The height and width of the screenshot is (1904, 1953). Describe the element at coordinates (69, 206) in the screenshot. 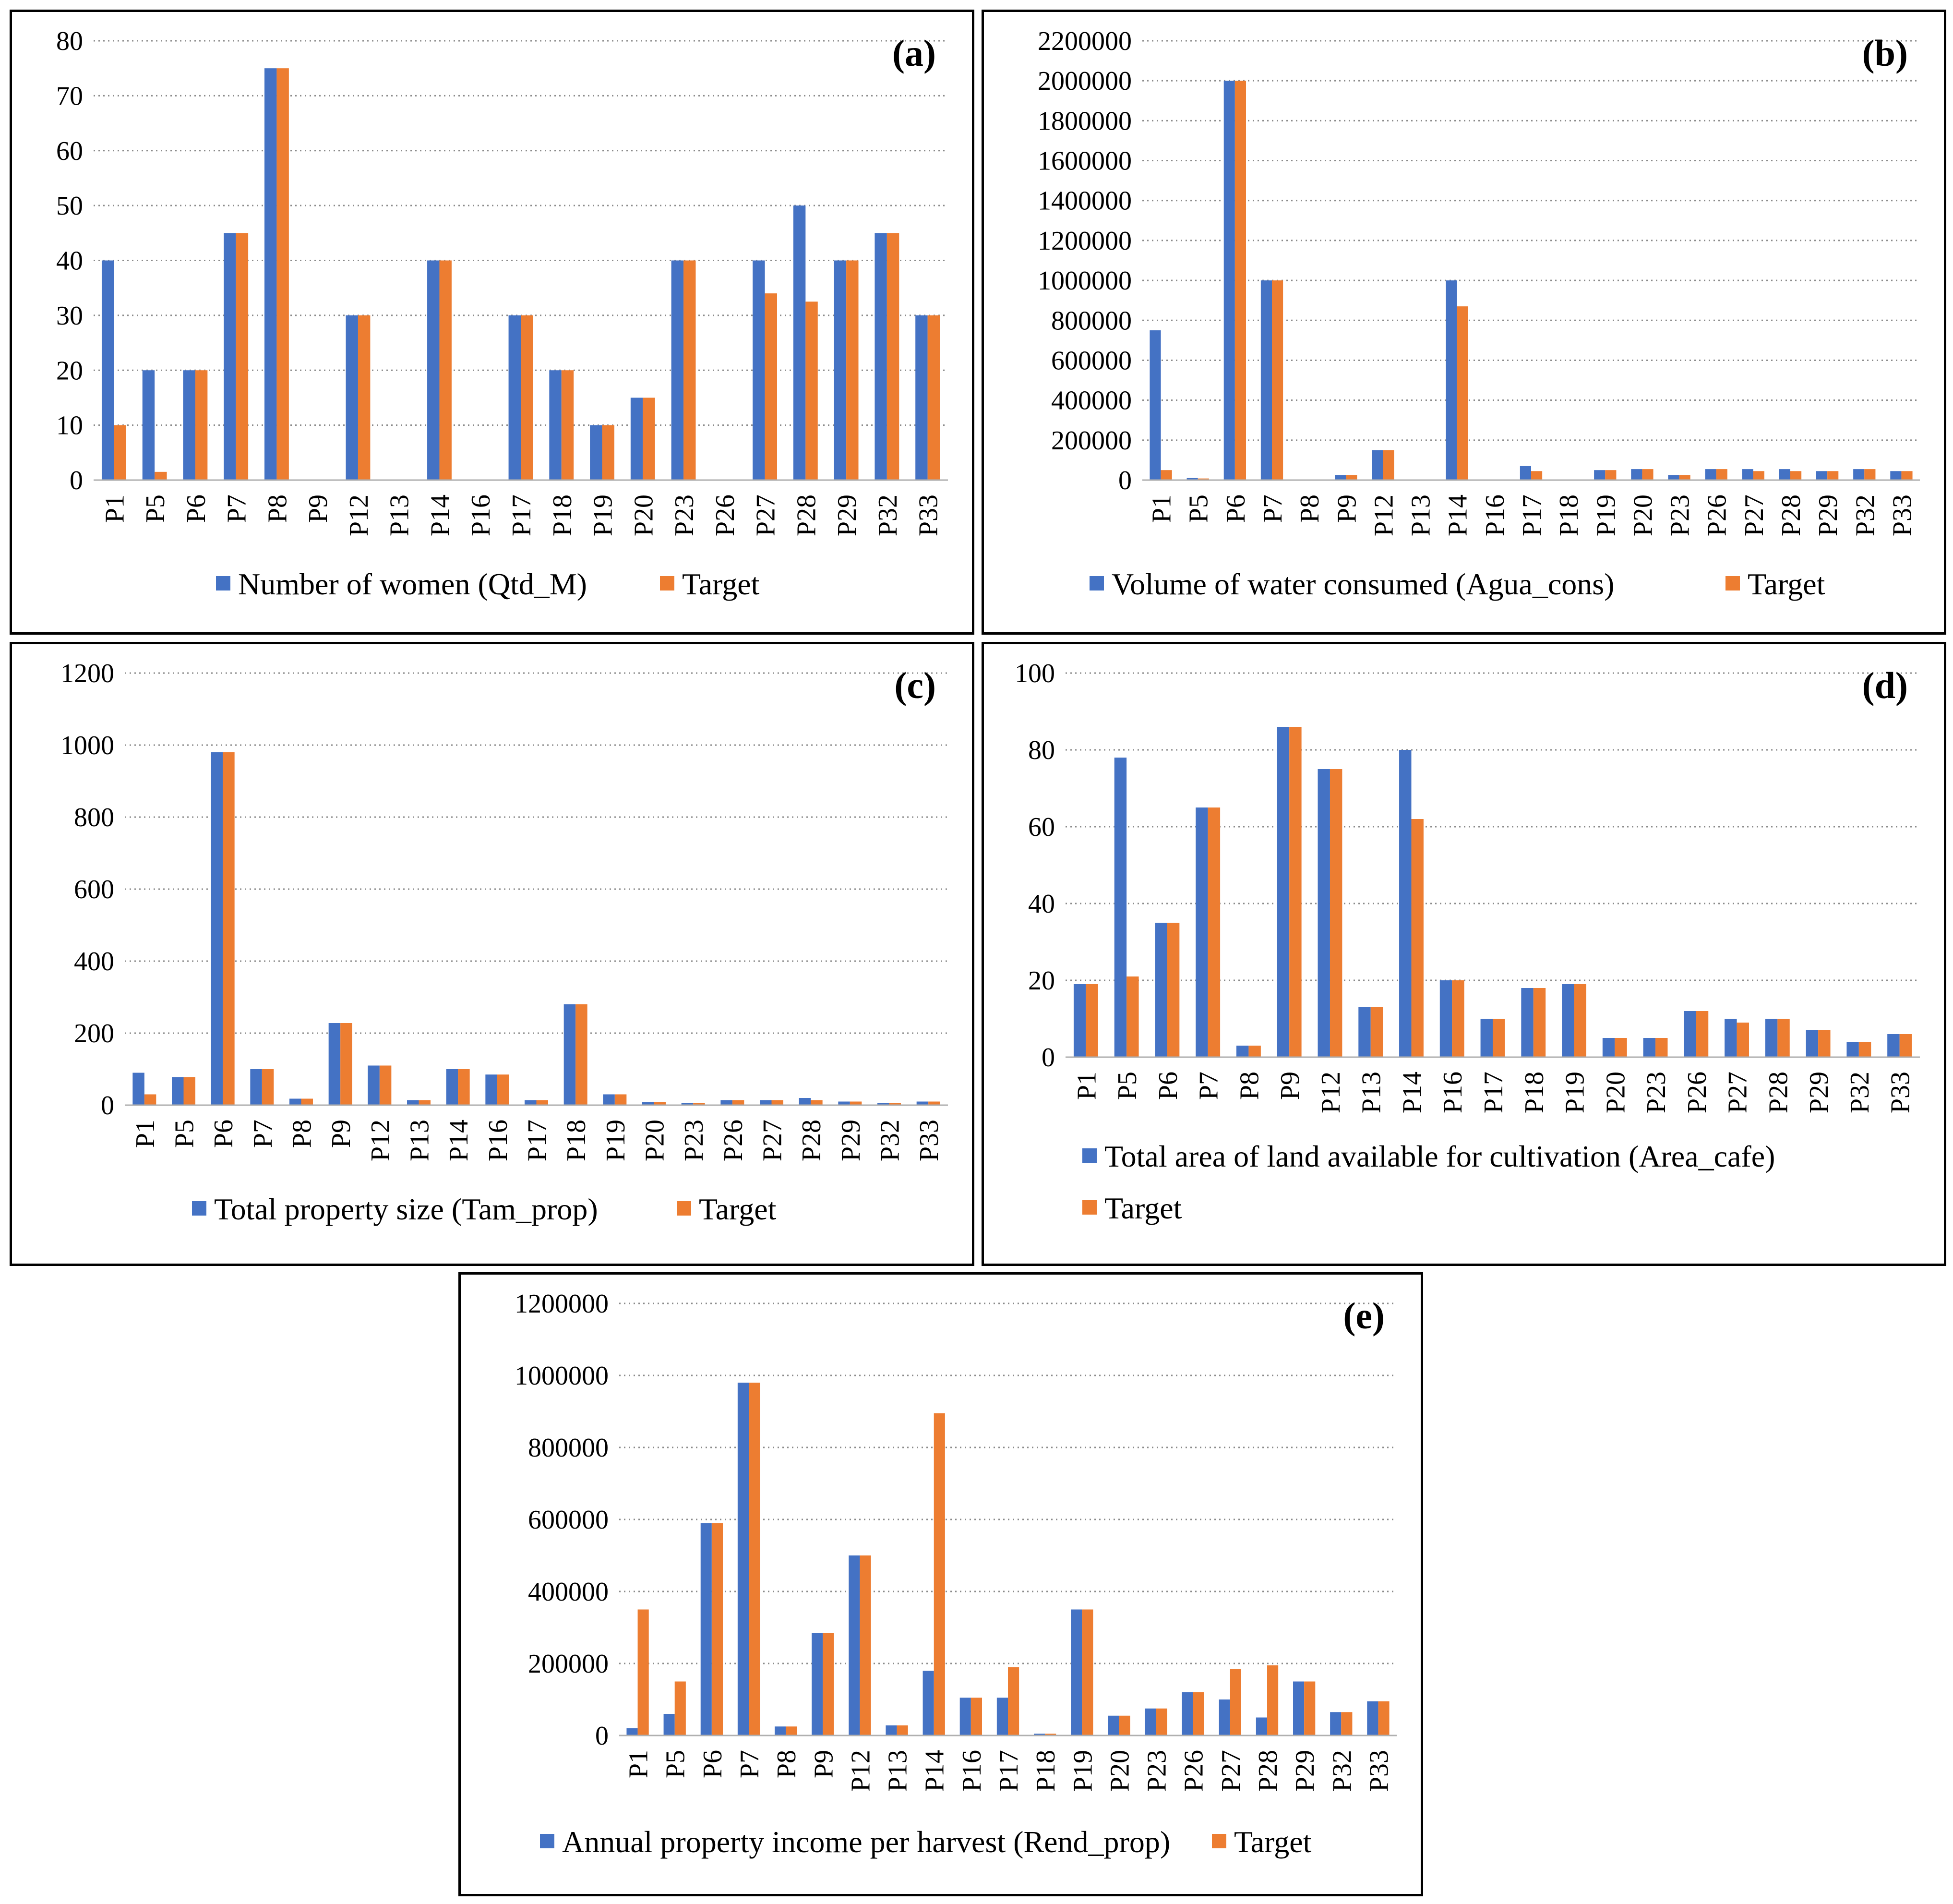

I see `chart-a-ytick-label: 50` at that location.